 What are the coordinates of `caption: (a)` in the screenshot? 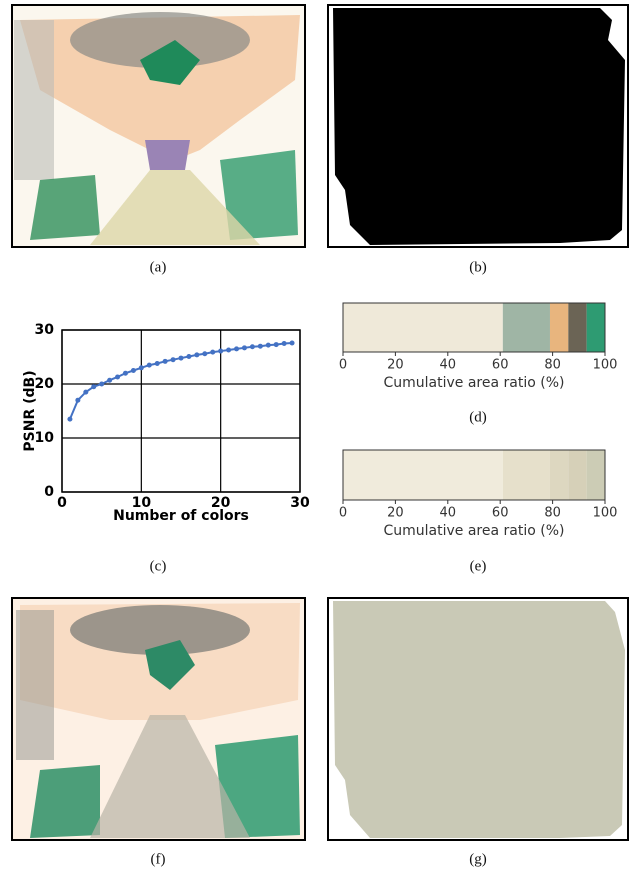 It's located at (158, 267).